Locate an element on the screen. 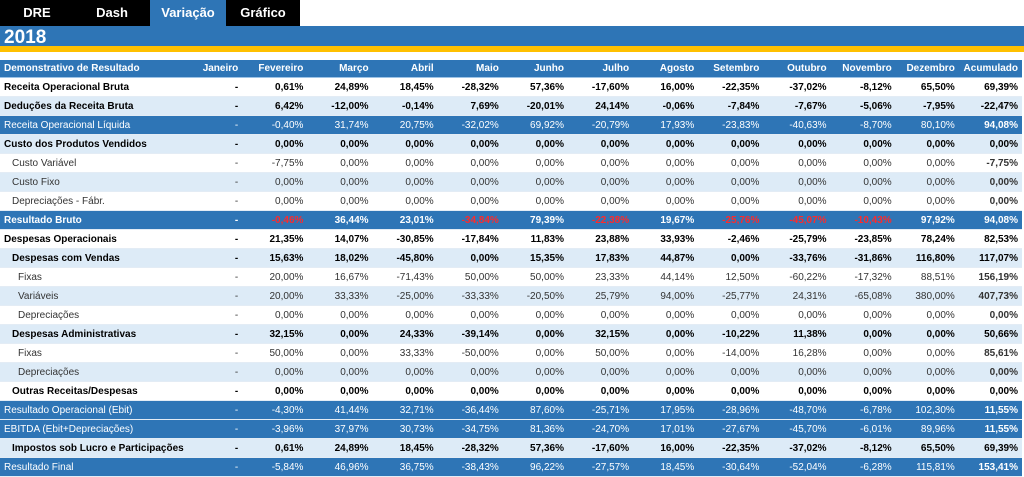 This screenshot has width=1024, height=477. tab-dre: DRE is located at coordinates (37, 13).